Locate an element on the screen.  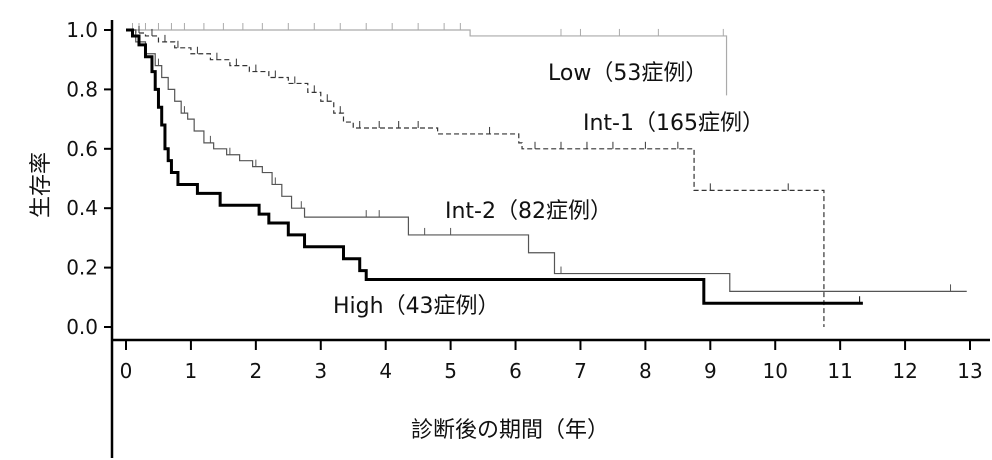
x-tick-label-8: 8 is located at coordinates (645, 371).